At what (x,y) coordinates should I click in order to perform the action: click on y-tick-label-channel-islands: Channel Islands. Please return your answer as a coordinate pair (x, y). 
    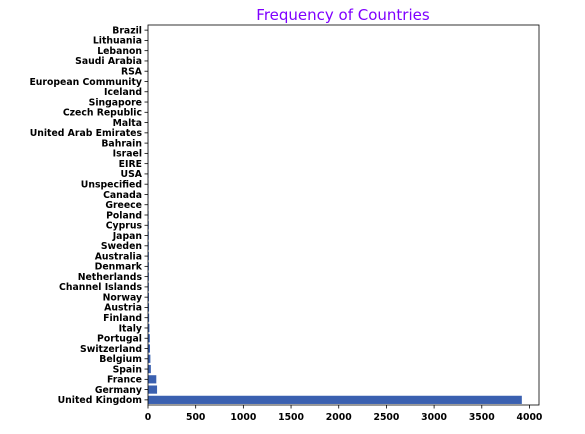
    Looking at the image, I should click on (100, 287).